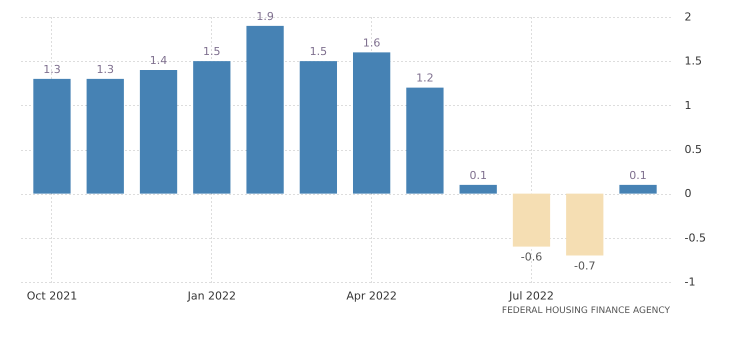  I want to click on data-label: 1.9, so click(265, 16).